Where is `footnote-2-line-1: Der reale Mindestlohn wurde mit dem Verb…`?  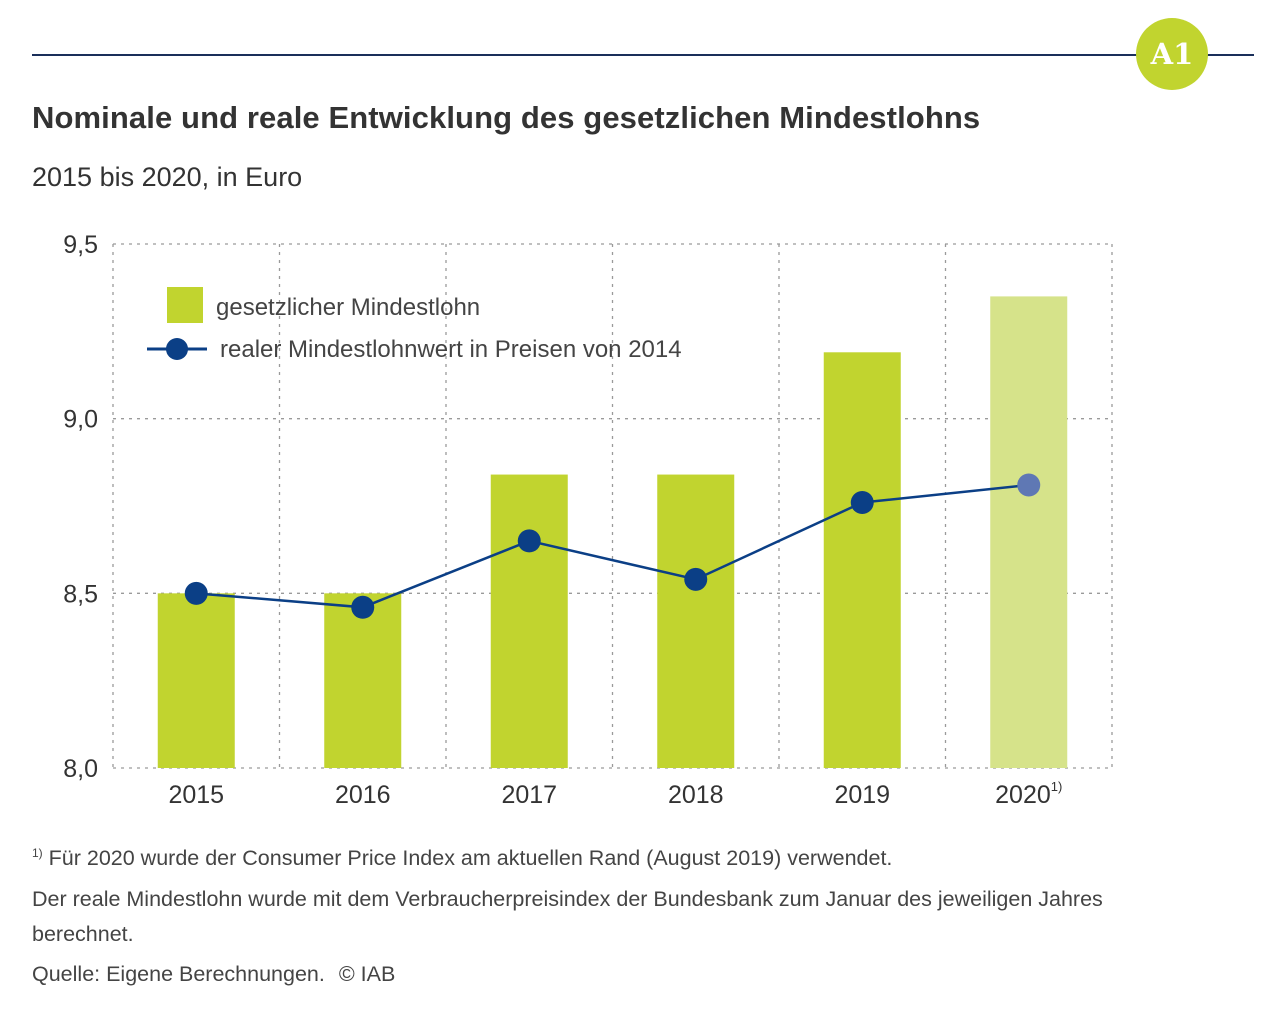
footnote-2-line-1: Der reale Mindestlohn wurde mit dem Verb… is located at coordinates (567, 899).